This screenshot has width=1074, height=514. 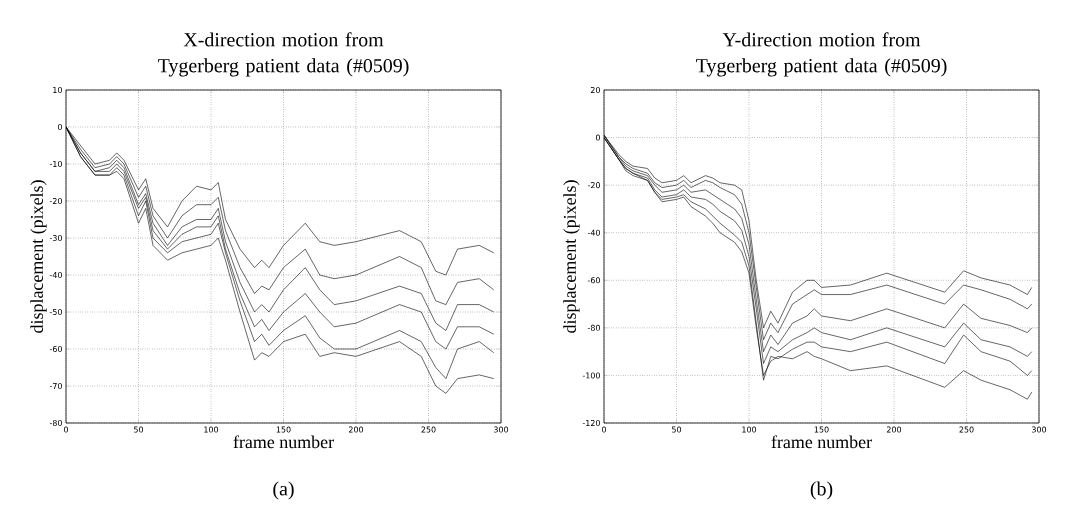 I want to click on text: (a), so click(x=283, y=490).